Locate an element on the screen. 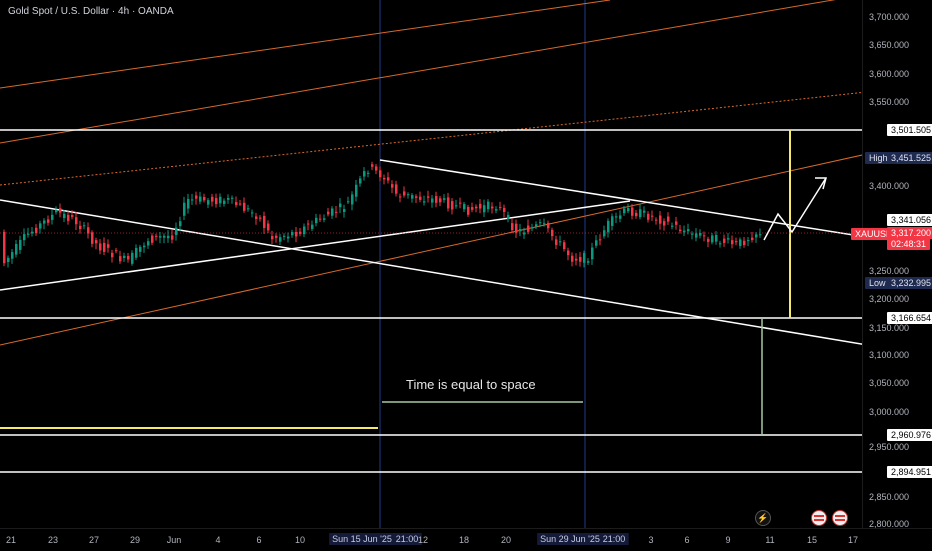 The image size is (932, 551). time-tick: 9 is located at coordinates (728, 540).